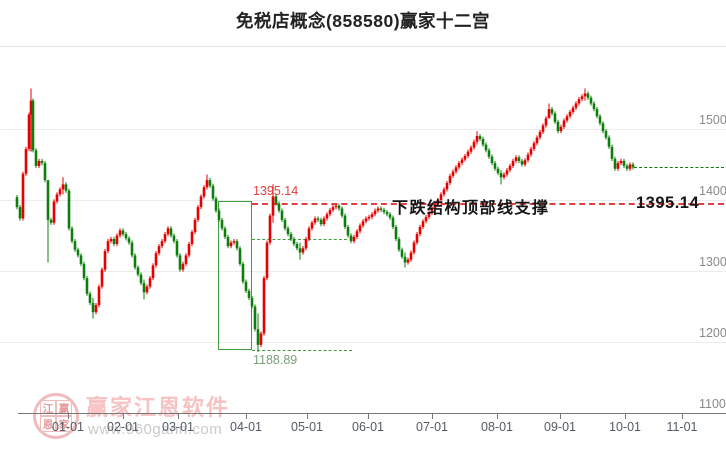 Image resolution: width=726 pixels, height=450 pixels. I want to click on last-price-dashed-line, so click(679, 168).